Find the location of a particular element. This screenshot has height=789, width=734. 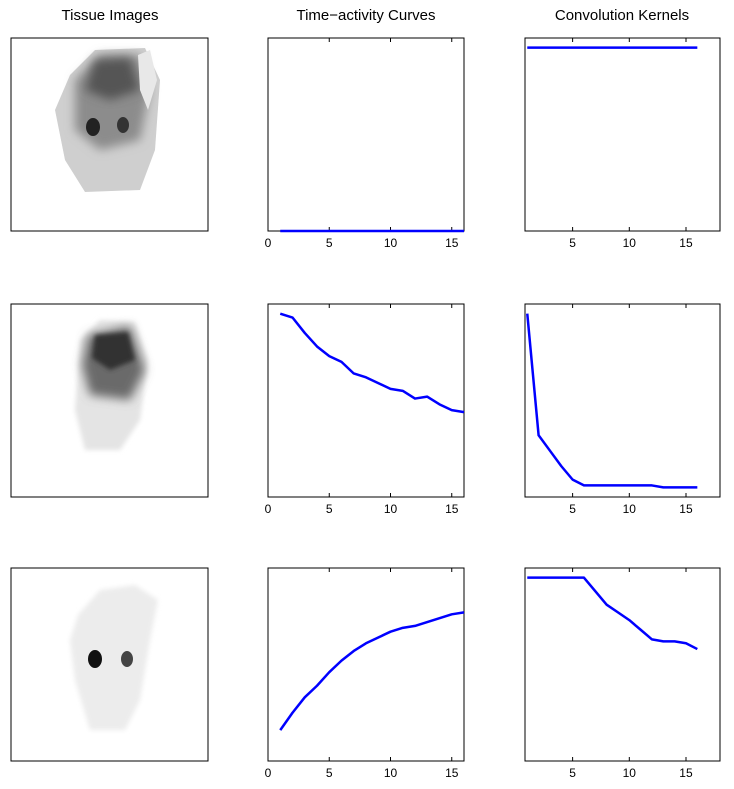

column-title: Convolution Kernels is located at coordinates (622, 15).